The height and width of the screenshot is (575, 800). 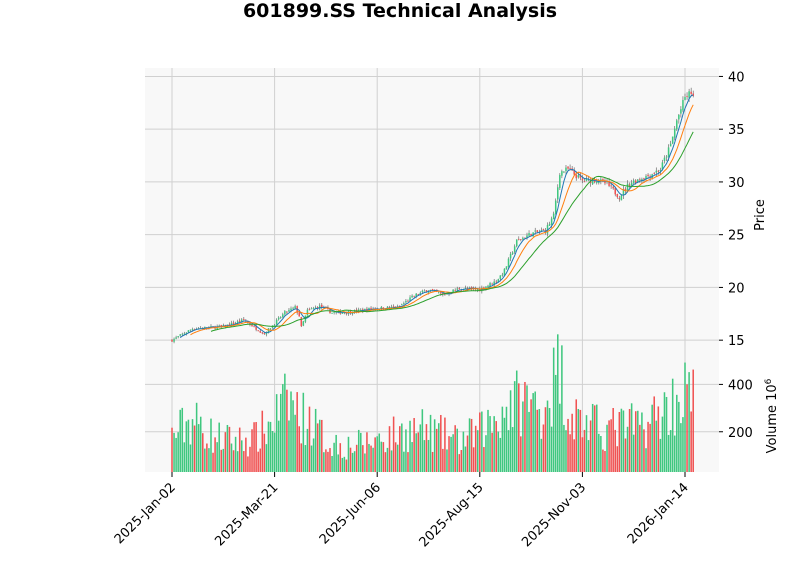 What do you see at coordinates (145, 513) in the screenshot?
I see `x-tick-label: 2025-Jan-02` at bounding box center [145, 513].